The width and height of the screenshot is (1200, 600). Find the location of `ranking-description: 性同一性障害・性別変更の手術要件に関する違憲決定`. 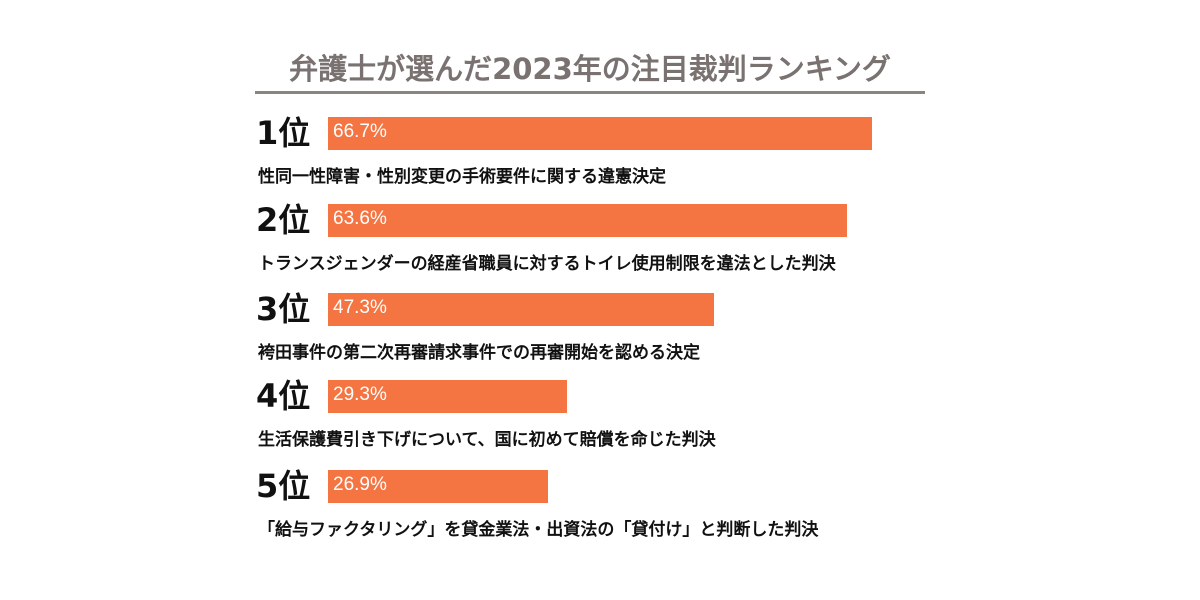

ranking-description: 性同一性障害・性別変更の手術要件に関する違憲決定 is located at coordinates (462, 177).